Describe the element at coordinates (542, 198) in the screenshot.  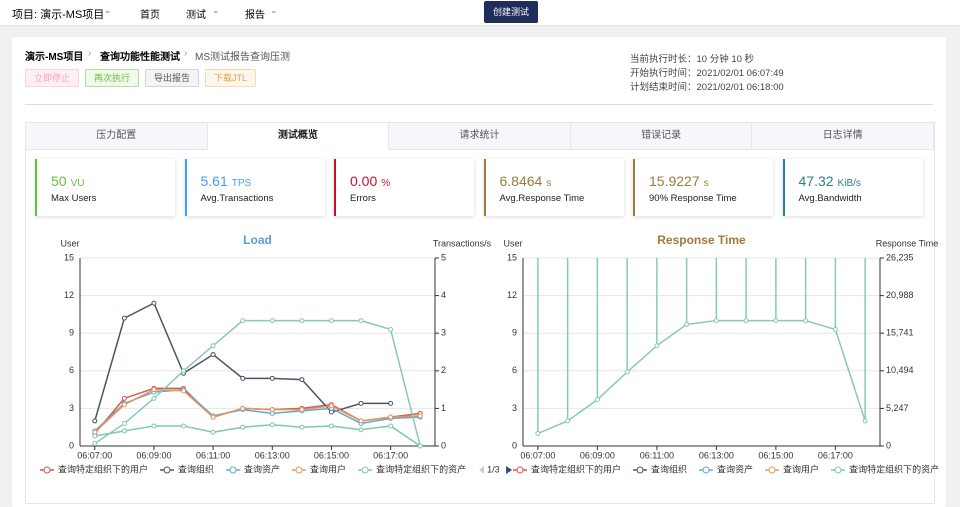
I see `stat-label: Avg.Response Time` at that location.